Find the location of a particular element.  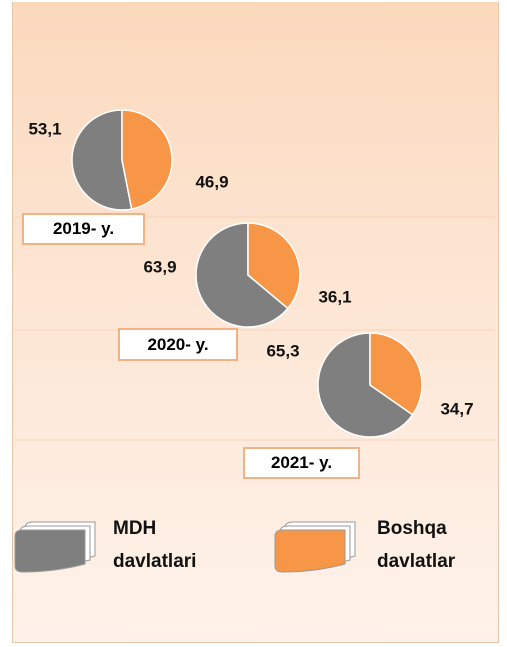

legend-label: Boshqa davlatlar is located at coordinates (416, 545).